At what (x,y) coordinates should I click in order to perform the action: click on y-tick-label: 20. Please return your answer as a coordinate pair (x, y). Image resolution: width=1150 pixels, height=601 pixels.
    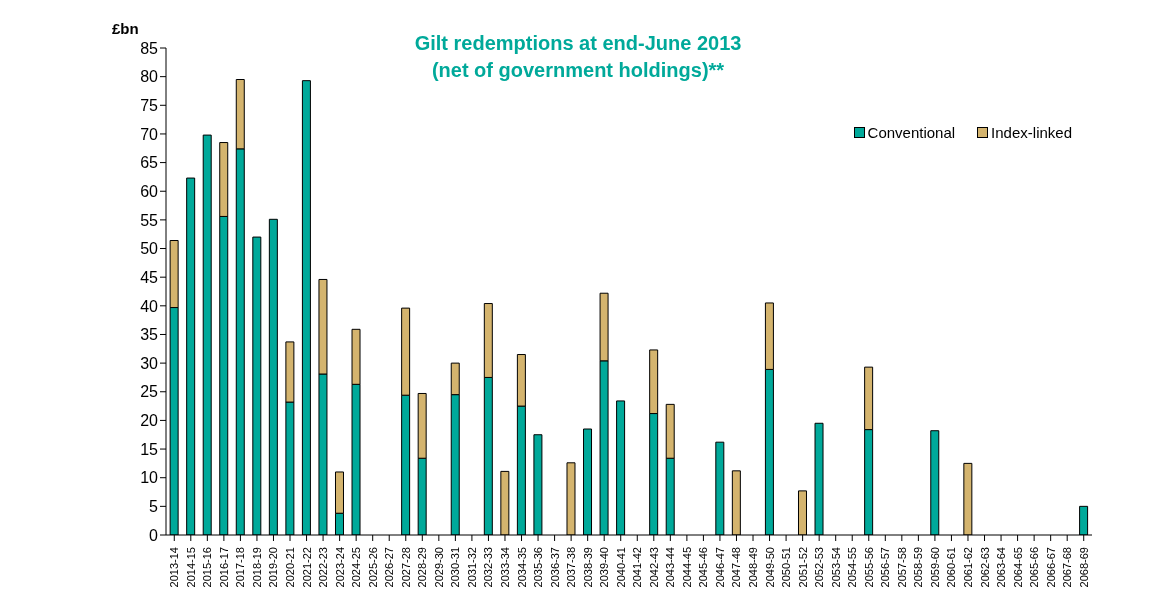
    Looking at the image, I should click on (149, 421).